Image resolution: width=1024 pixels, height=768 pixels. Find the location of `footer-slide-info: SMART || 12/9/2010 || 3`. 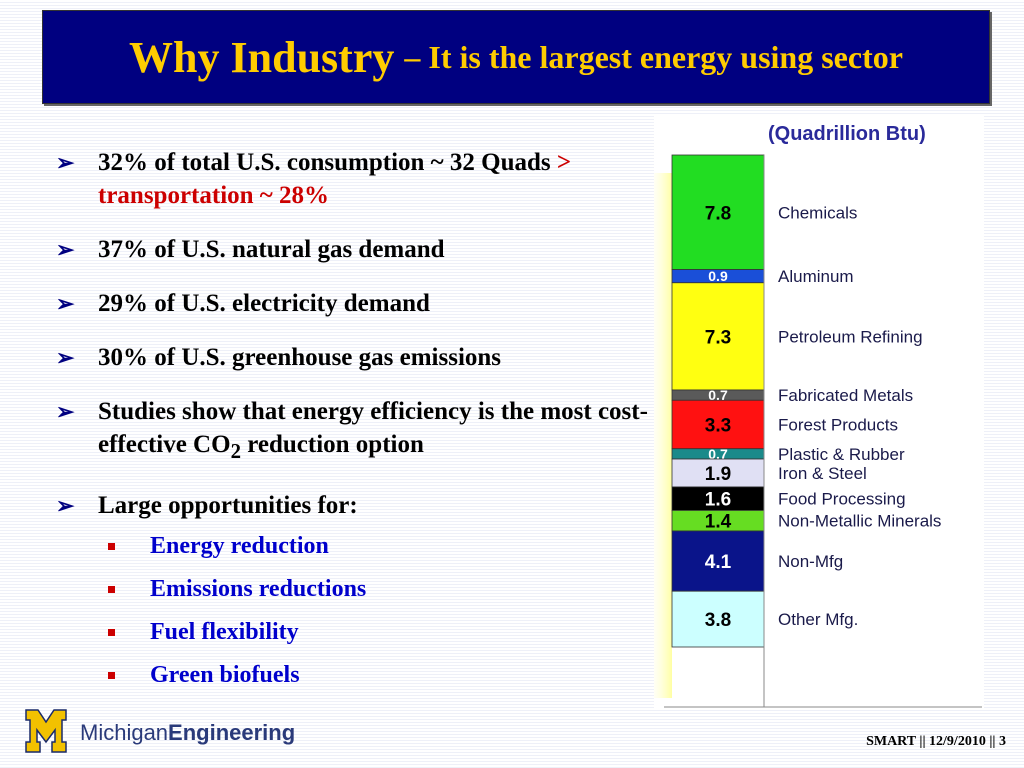

footer-slide-info: SMART || 12/9/2010 || 3 is located at coordinates (936, 741).